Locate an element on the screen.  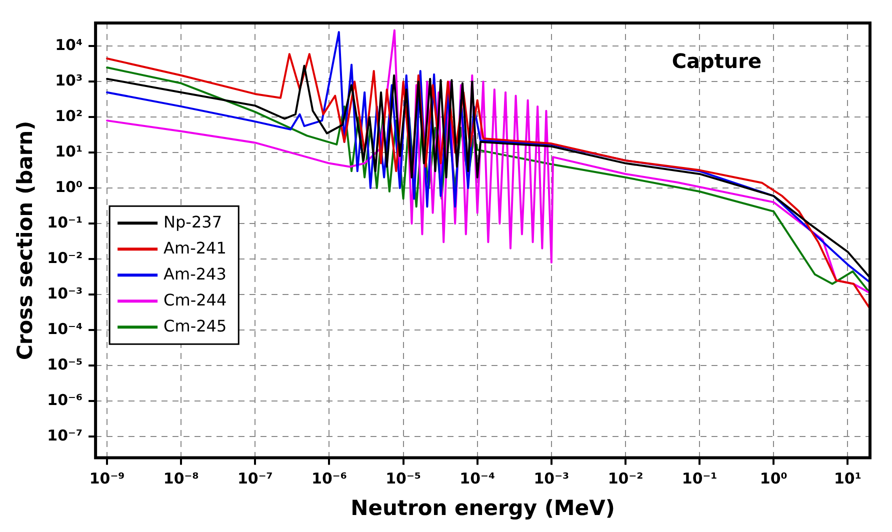
x-tick-label: 10⁻⁵ is located at coordinates (403, 479).